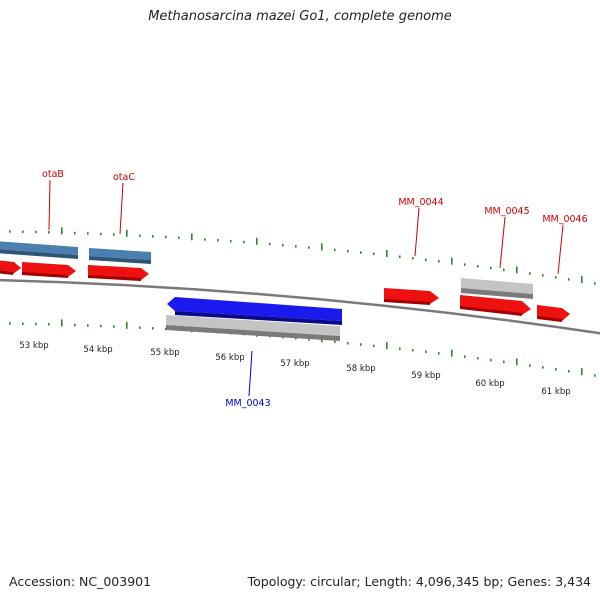 The image size is (600, 600). Describe the element at coordinates (124, 177) in the screenshot. I see `gene-label-otaC: otaC` at that location.